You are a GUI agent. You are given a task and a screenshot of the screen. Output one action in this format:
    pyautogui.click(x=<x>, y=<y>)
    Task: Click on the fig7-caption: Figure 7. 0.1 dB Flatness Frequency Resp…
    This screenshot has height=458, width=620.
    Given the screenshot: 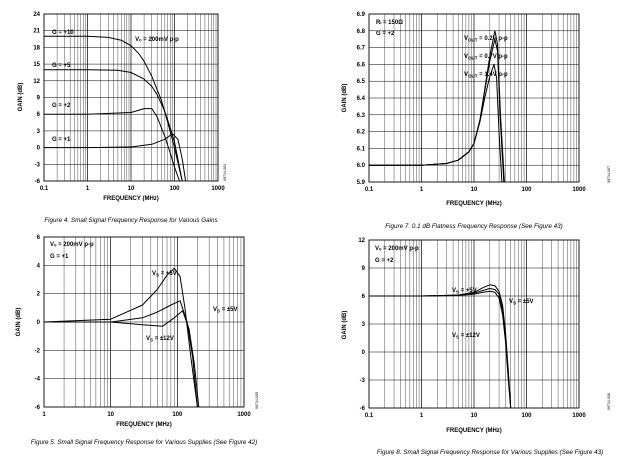 What is the action you would take?
    pyautogui.click(x=473, y=226)
    